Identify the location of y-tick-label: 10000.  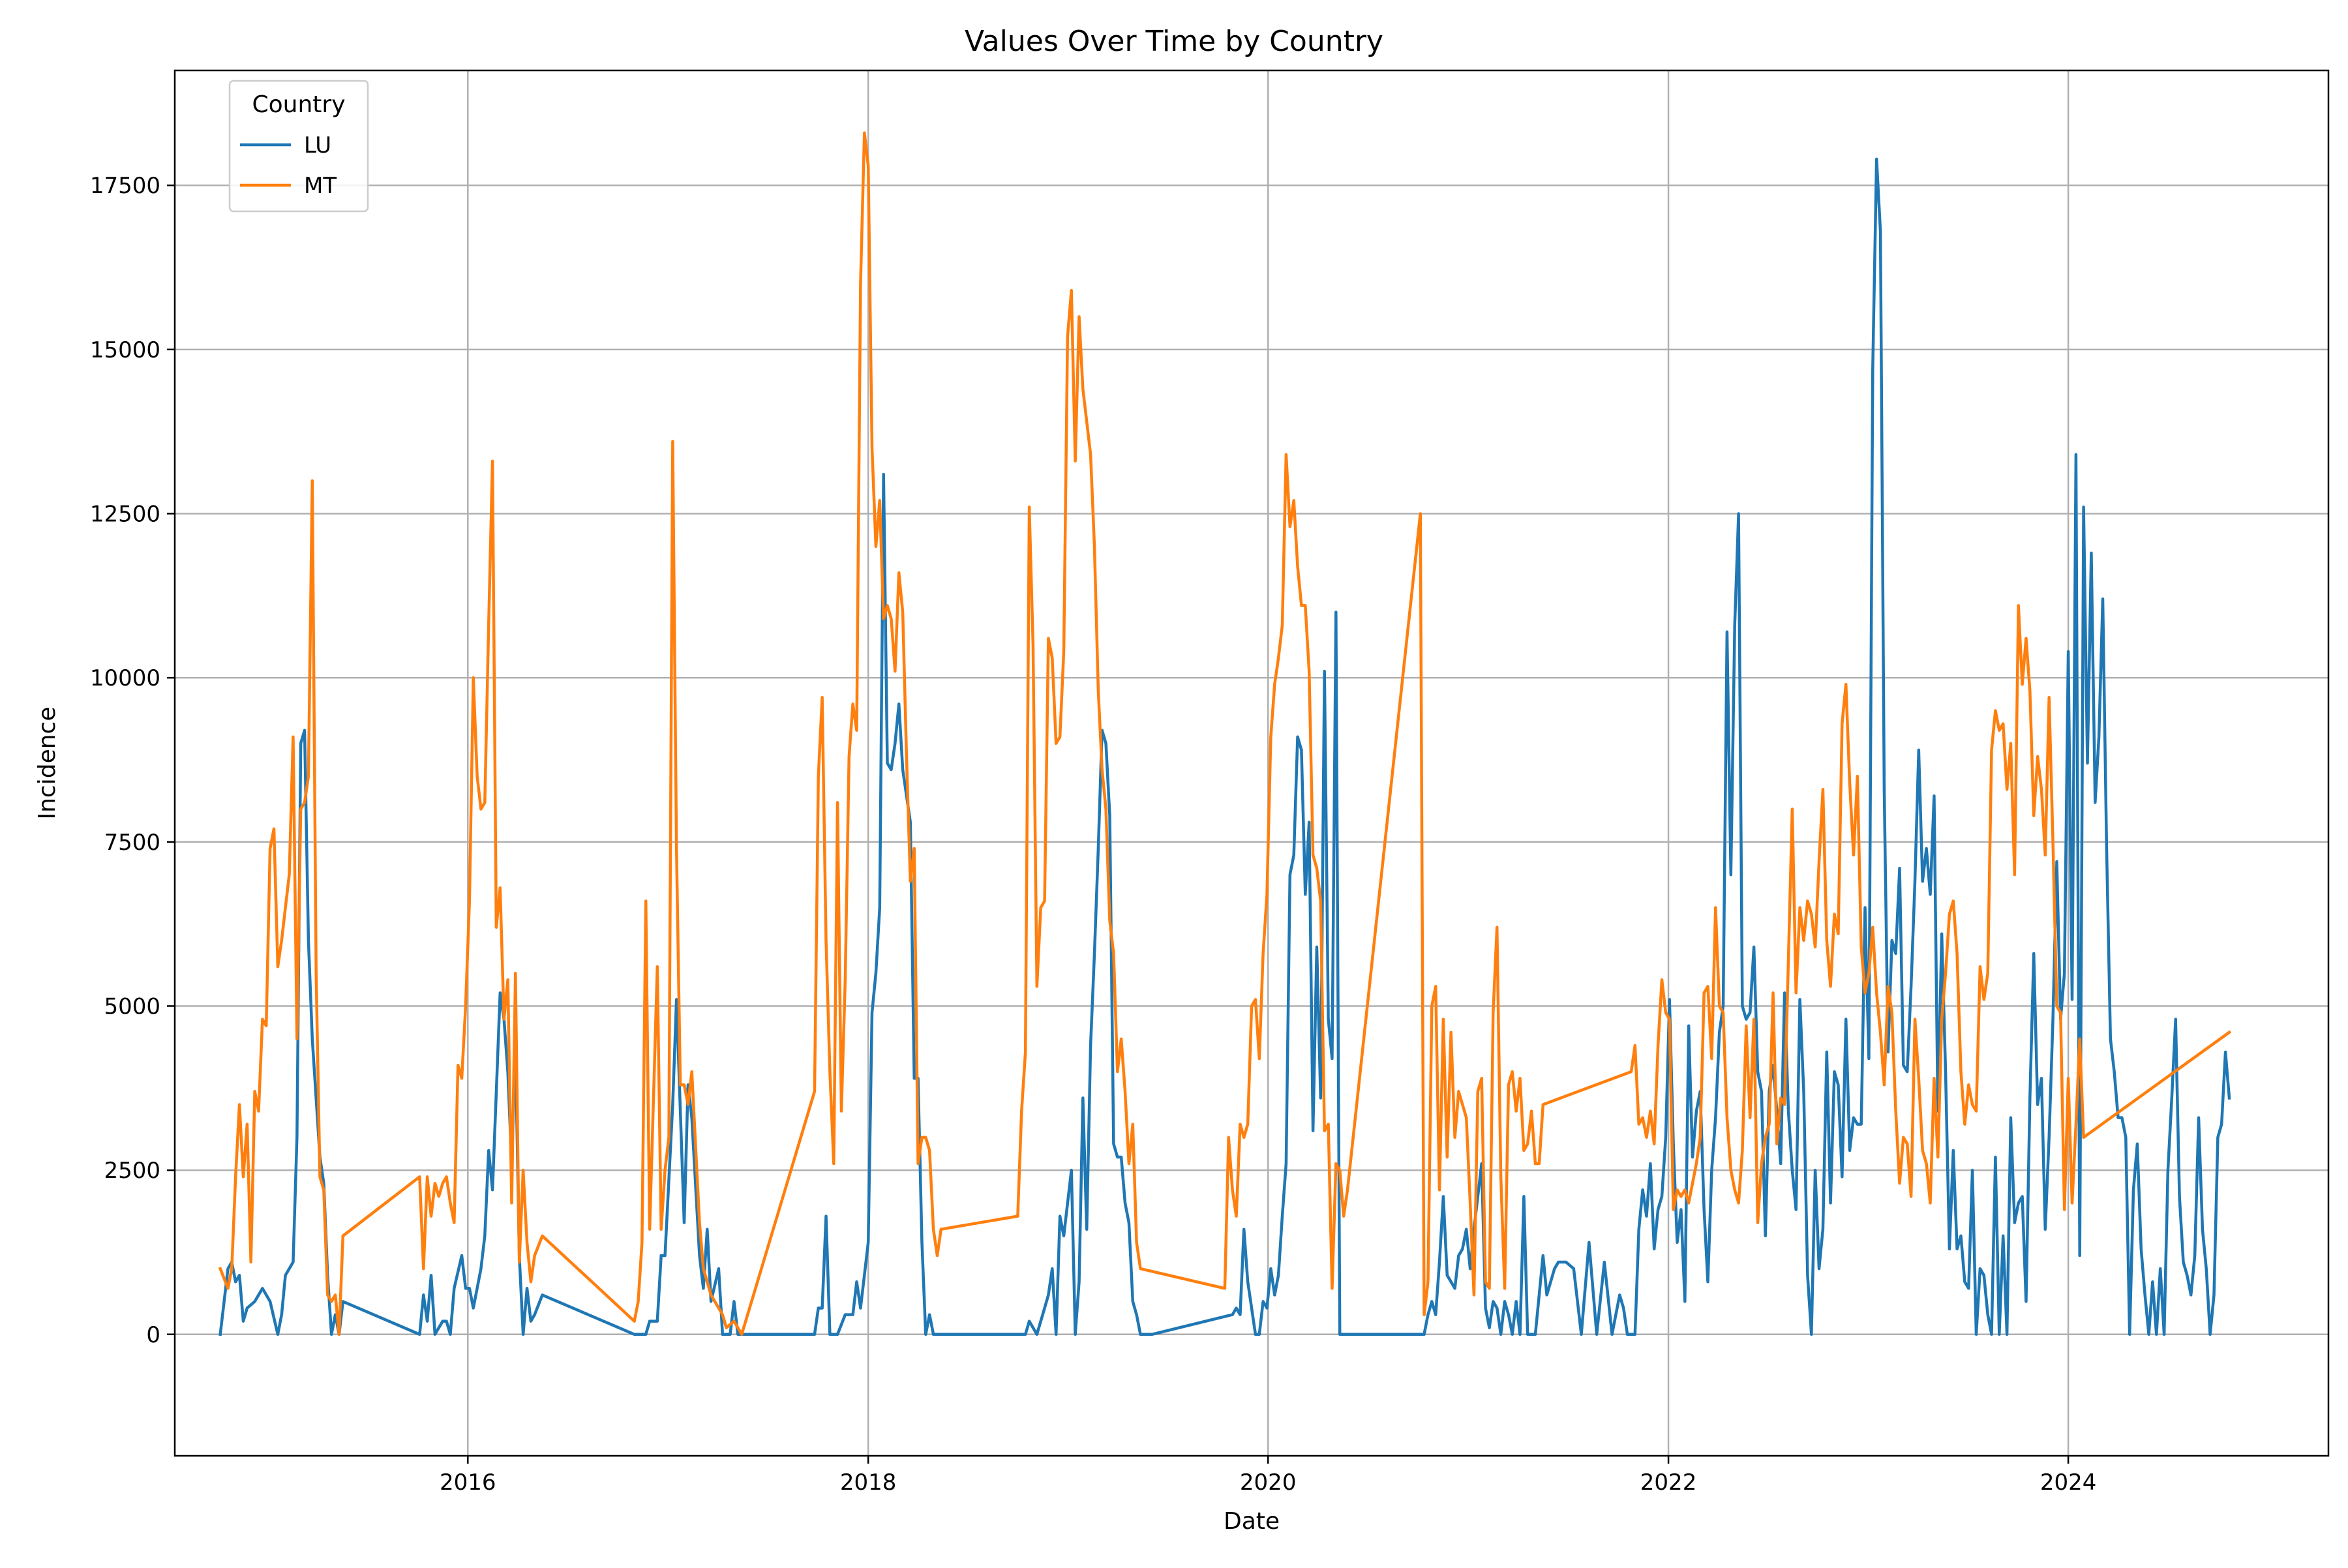
(125, 678).